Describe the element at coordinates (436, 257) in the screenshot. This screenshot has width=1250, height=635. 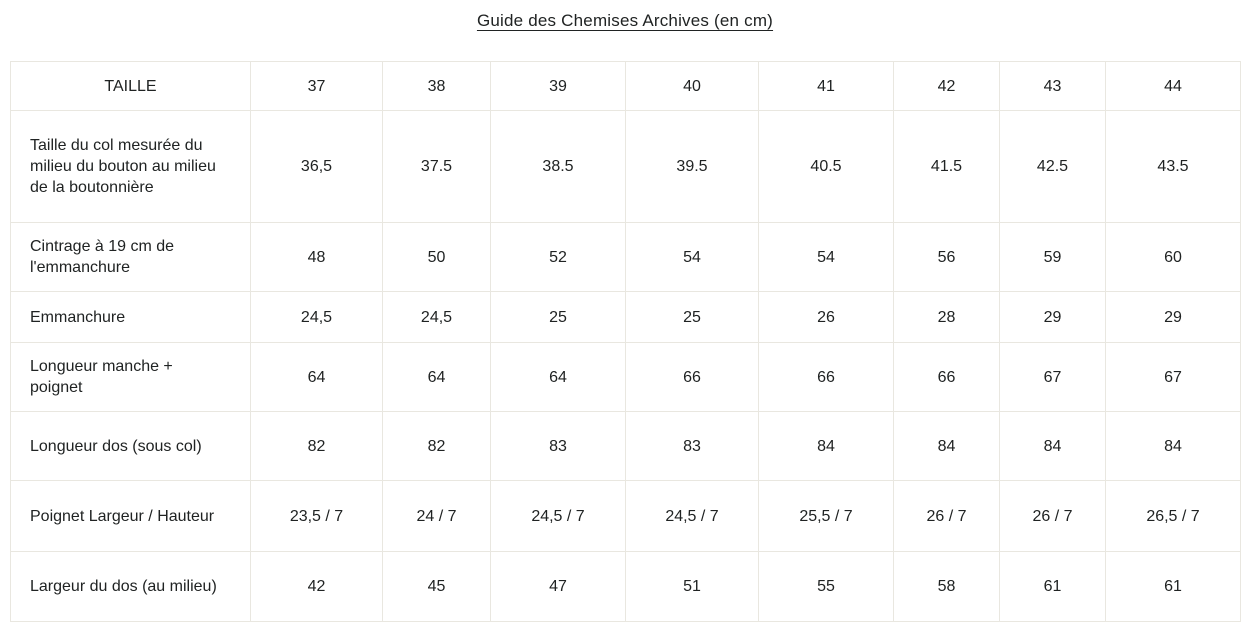
I see `size-value-cell: 50` at that location.